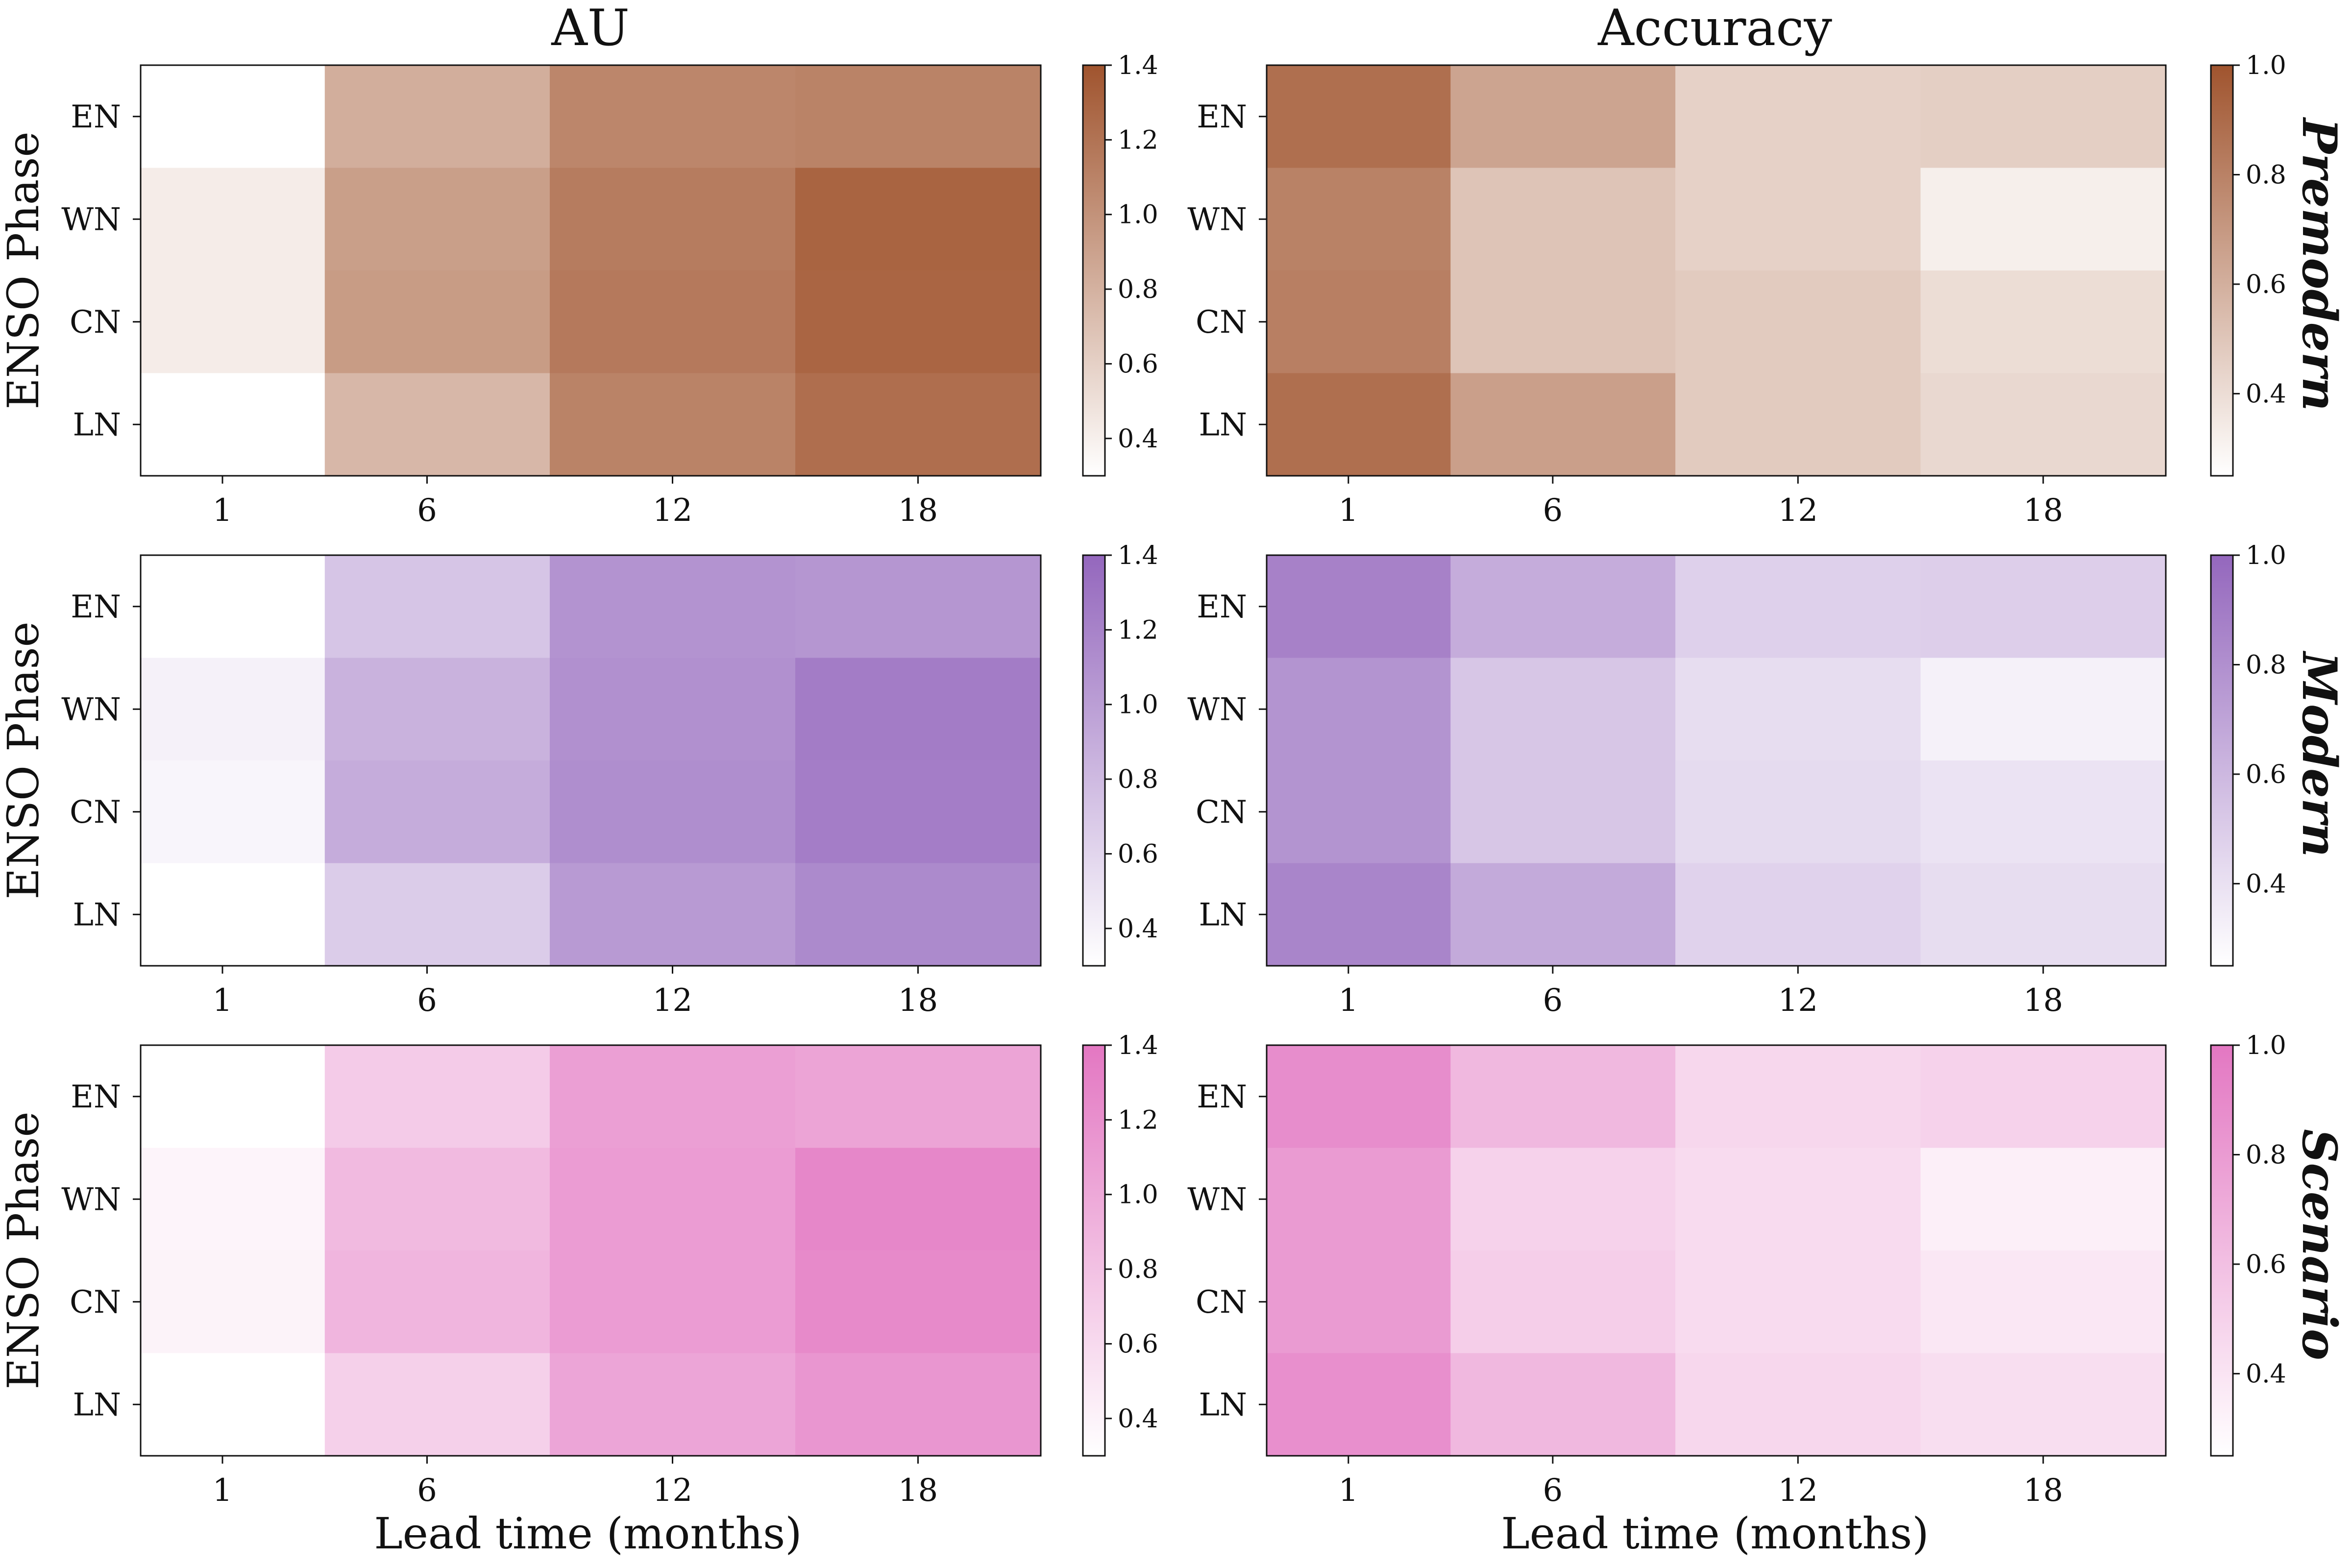 The height and width of the screenshot is (1568, 2352). I want to click on x-axis-label-au: Lead time (months), so click(588, 1533).